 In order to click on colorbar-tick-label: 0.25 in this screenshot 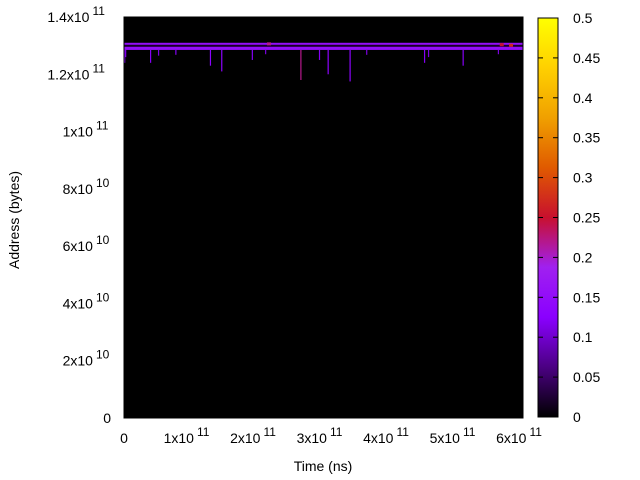, I will do `click(586, 218)`.